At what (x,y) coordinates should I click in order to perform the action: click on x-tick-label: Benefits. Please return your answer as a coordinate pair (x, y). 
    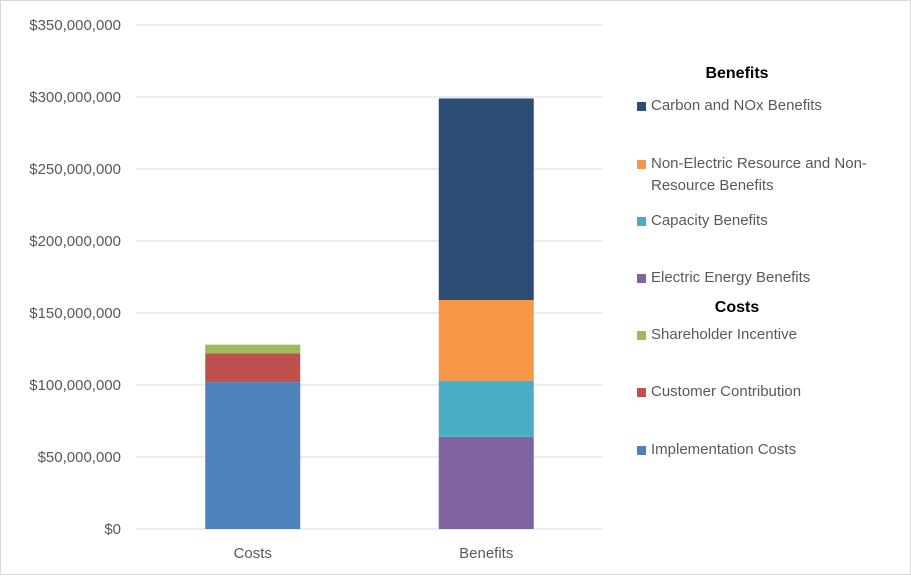
    Looking at the image, I should click on (486, 553).